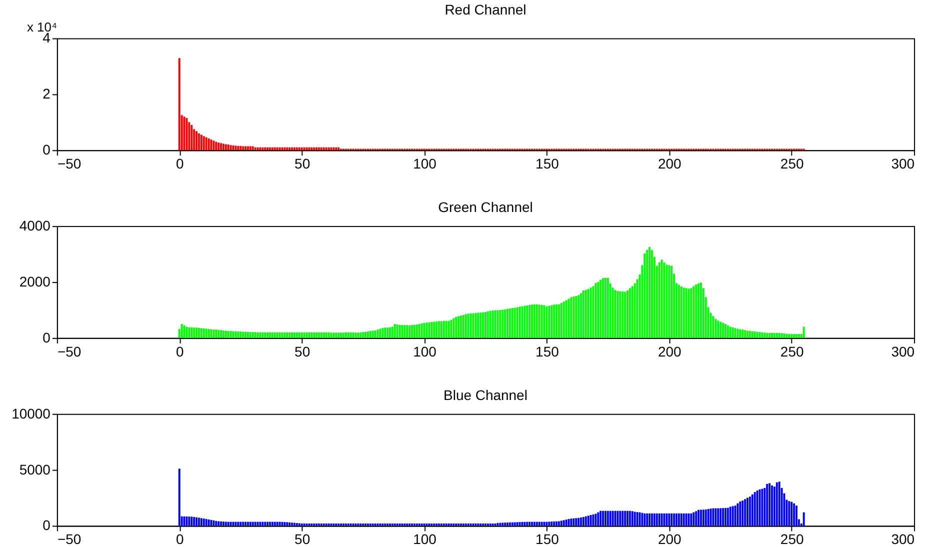 Image resolution: width=935 pixels, height=547 pixels. Describe the element at coordinates (42, 26) in the screenshot. I see `text: x 10⁴` at that location.